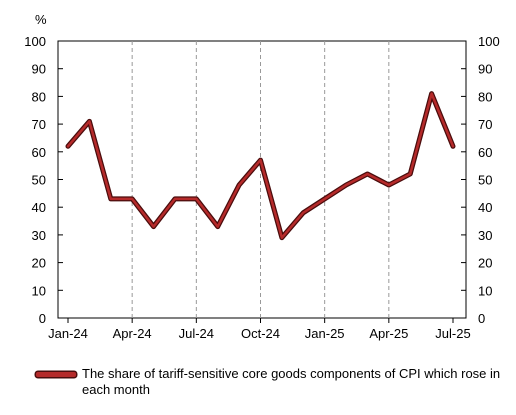 The height and width of the screenshot is (415, 516). Describe the element at coordinates (39, 69) in the screenshot. I see `y-tick-label-left: 90` at that location.